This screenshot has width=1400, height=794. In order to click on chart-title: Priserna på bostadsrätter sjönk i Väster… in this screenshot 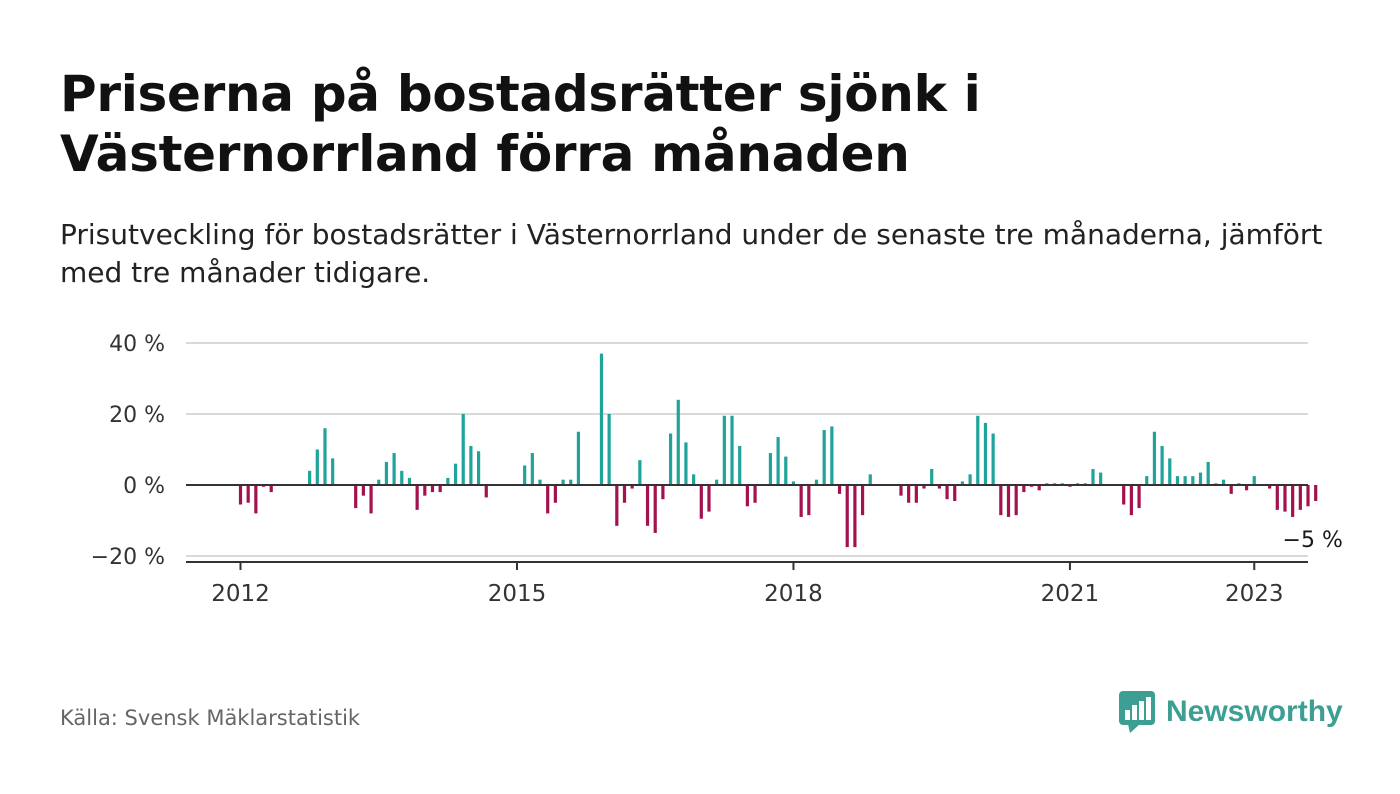, I will do `click(520, 124)`.